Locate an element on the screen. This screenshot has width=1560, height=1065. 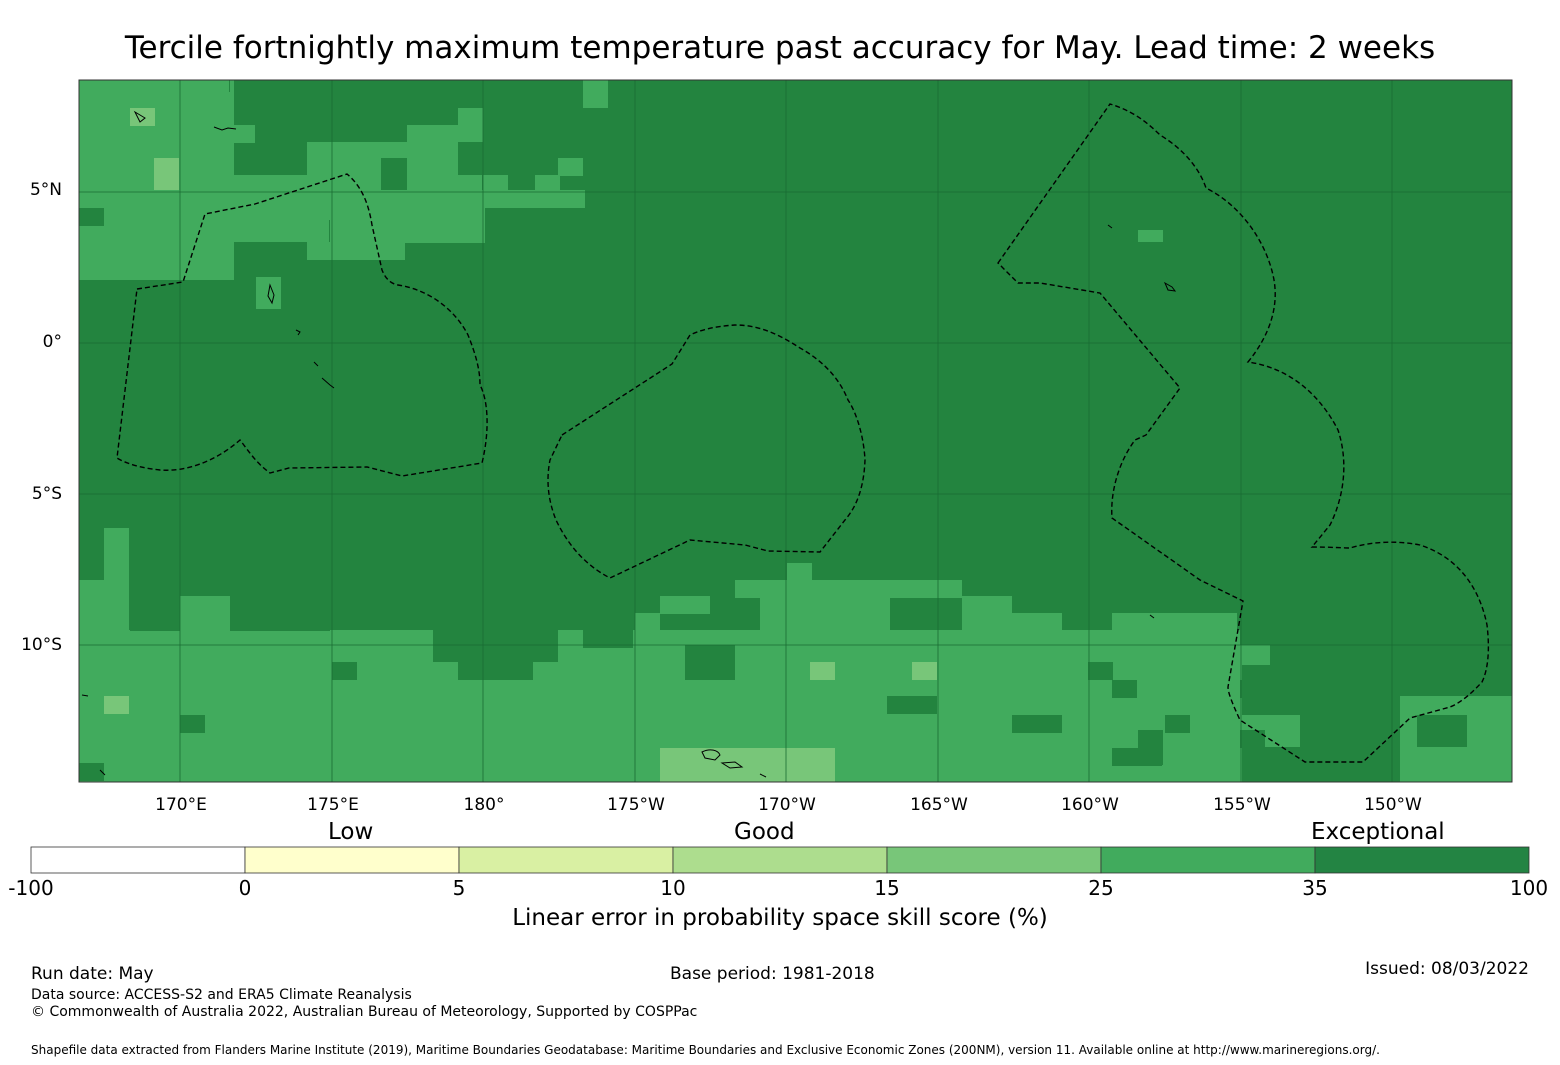
colorbar-tick: 0 is located at coordinates (245, 888).